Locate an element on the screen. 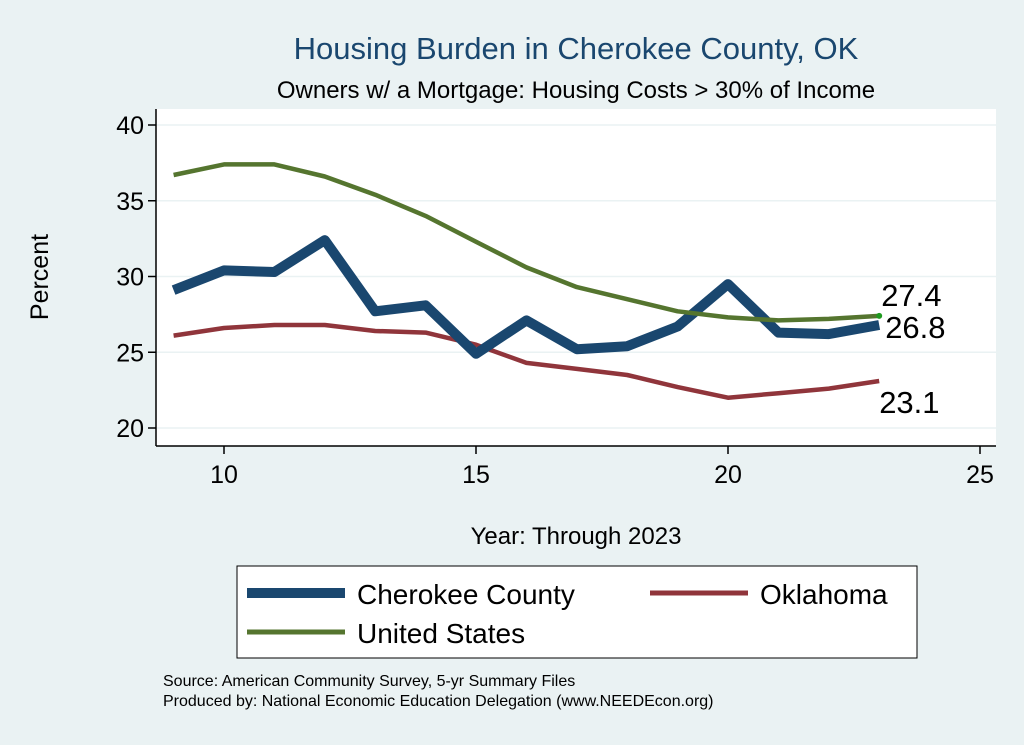 The width and height of the screenshot is (1024, 745). y-tick-label: 35 is located at coordinates (130, 202).